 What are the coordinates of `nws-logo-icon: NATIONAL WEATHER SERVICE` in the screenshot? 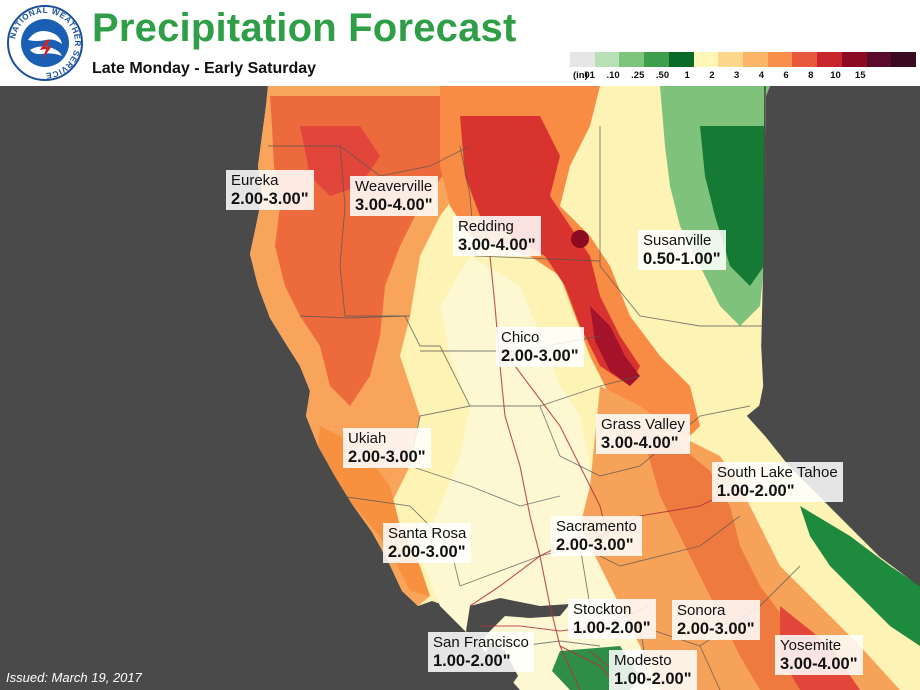 It's located at (45, 43).